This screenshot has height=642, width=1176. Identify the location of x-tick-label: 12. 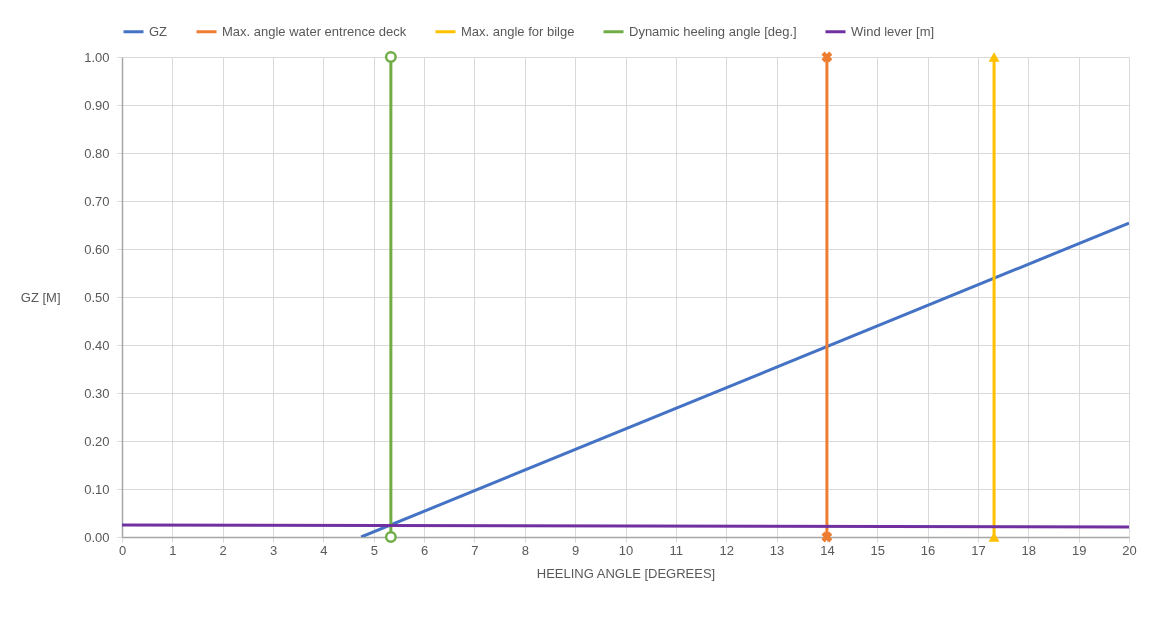
(726, 550).